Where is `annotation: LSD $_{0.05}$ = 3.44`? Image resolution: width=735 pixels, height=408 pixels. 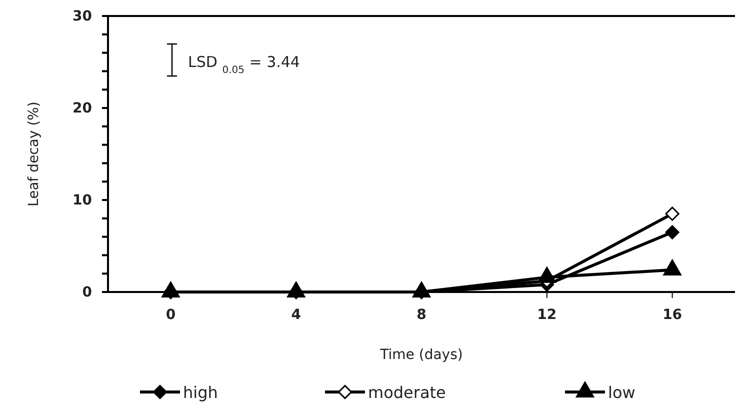 annotation: LSD $_{0.05}$ = 3.44 is located at coordinates (244, 64).